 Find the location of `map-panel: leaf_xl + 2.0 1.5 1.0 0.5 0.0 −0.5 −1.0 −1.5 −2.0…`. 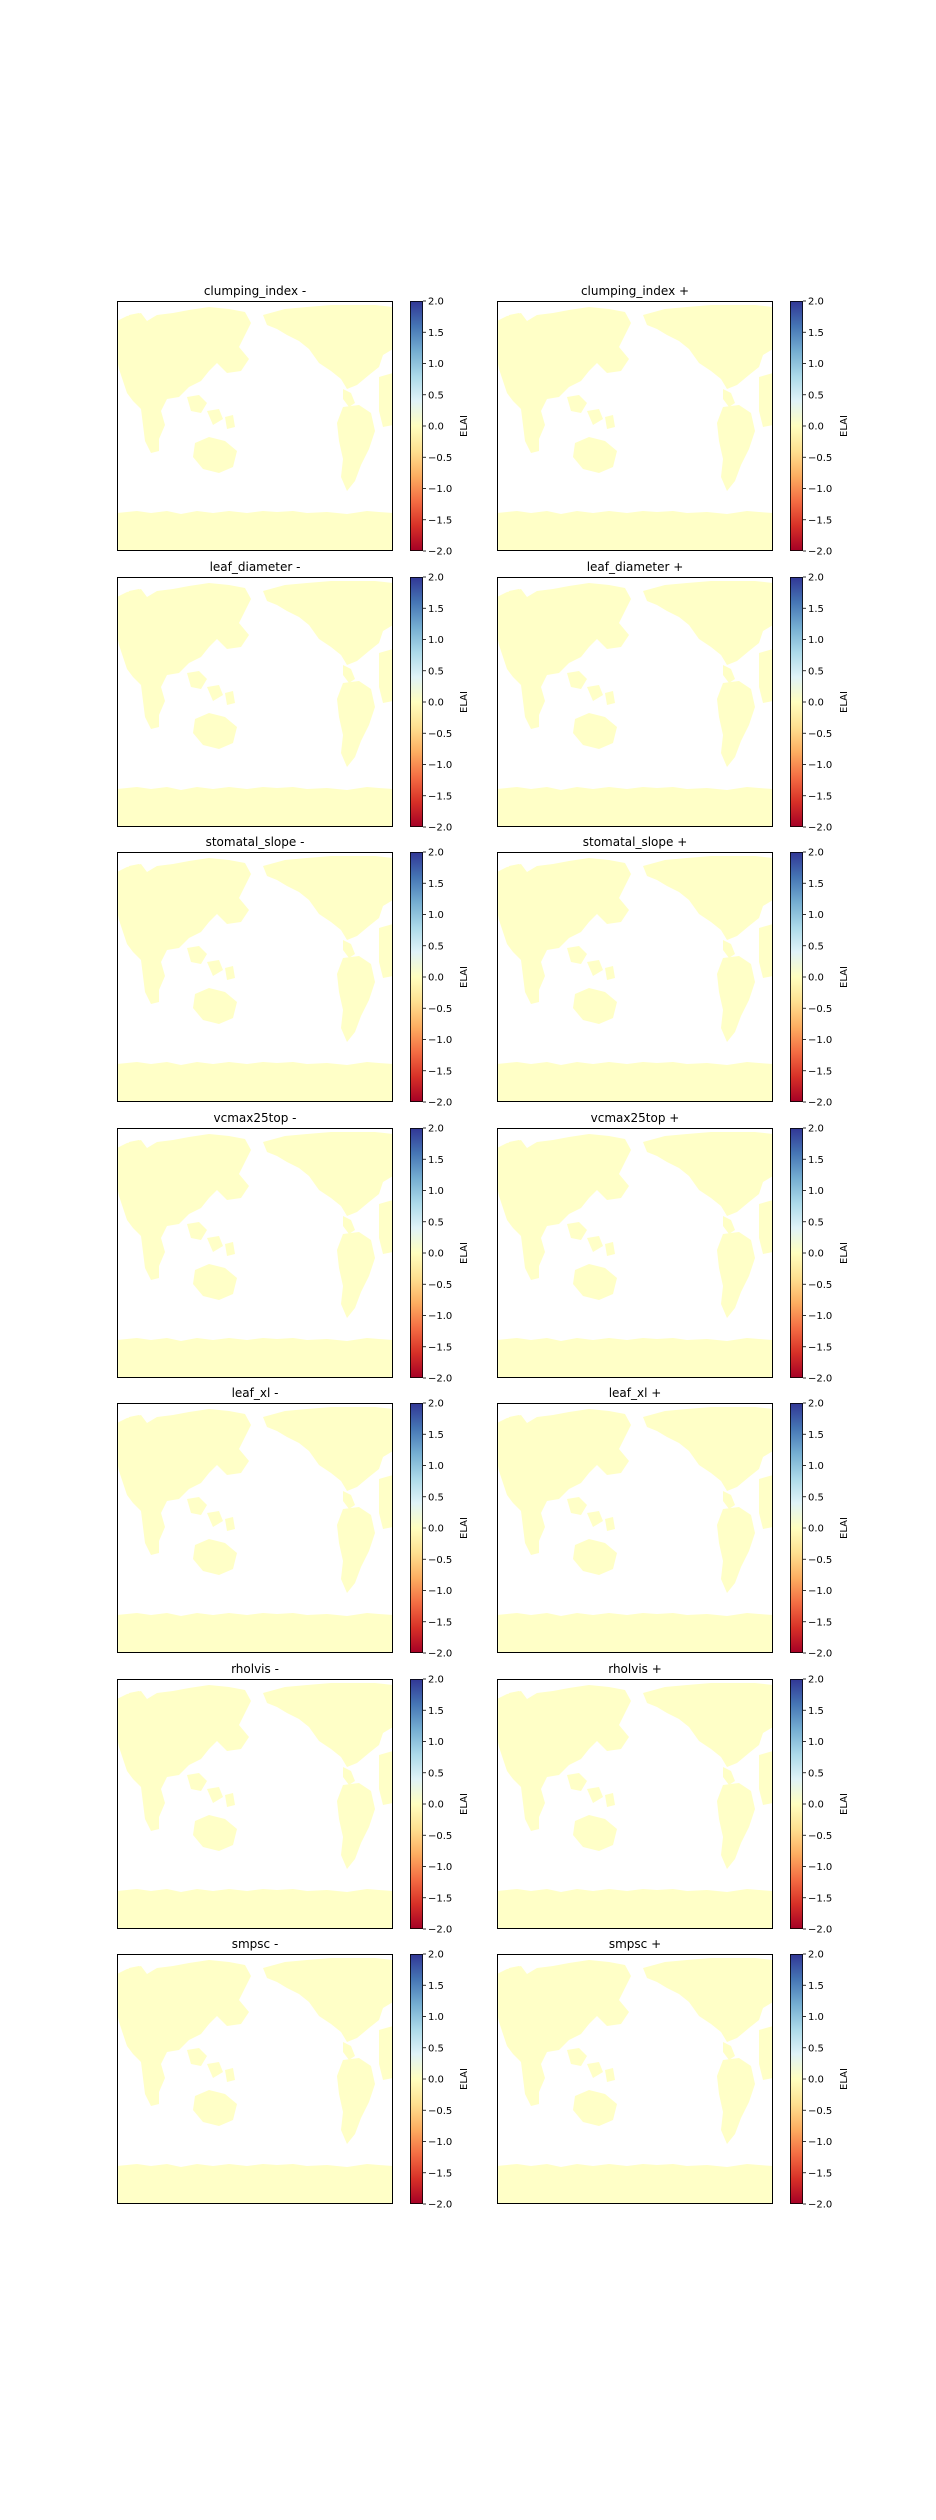

map-panel: leaf_xl + 2.0 1.5 1.0 0.5 0.0 −0.5 −1.0 −1.5 −2.0… is located at coordinates (673, 1523).